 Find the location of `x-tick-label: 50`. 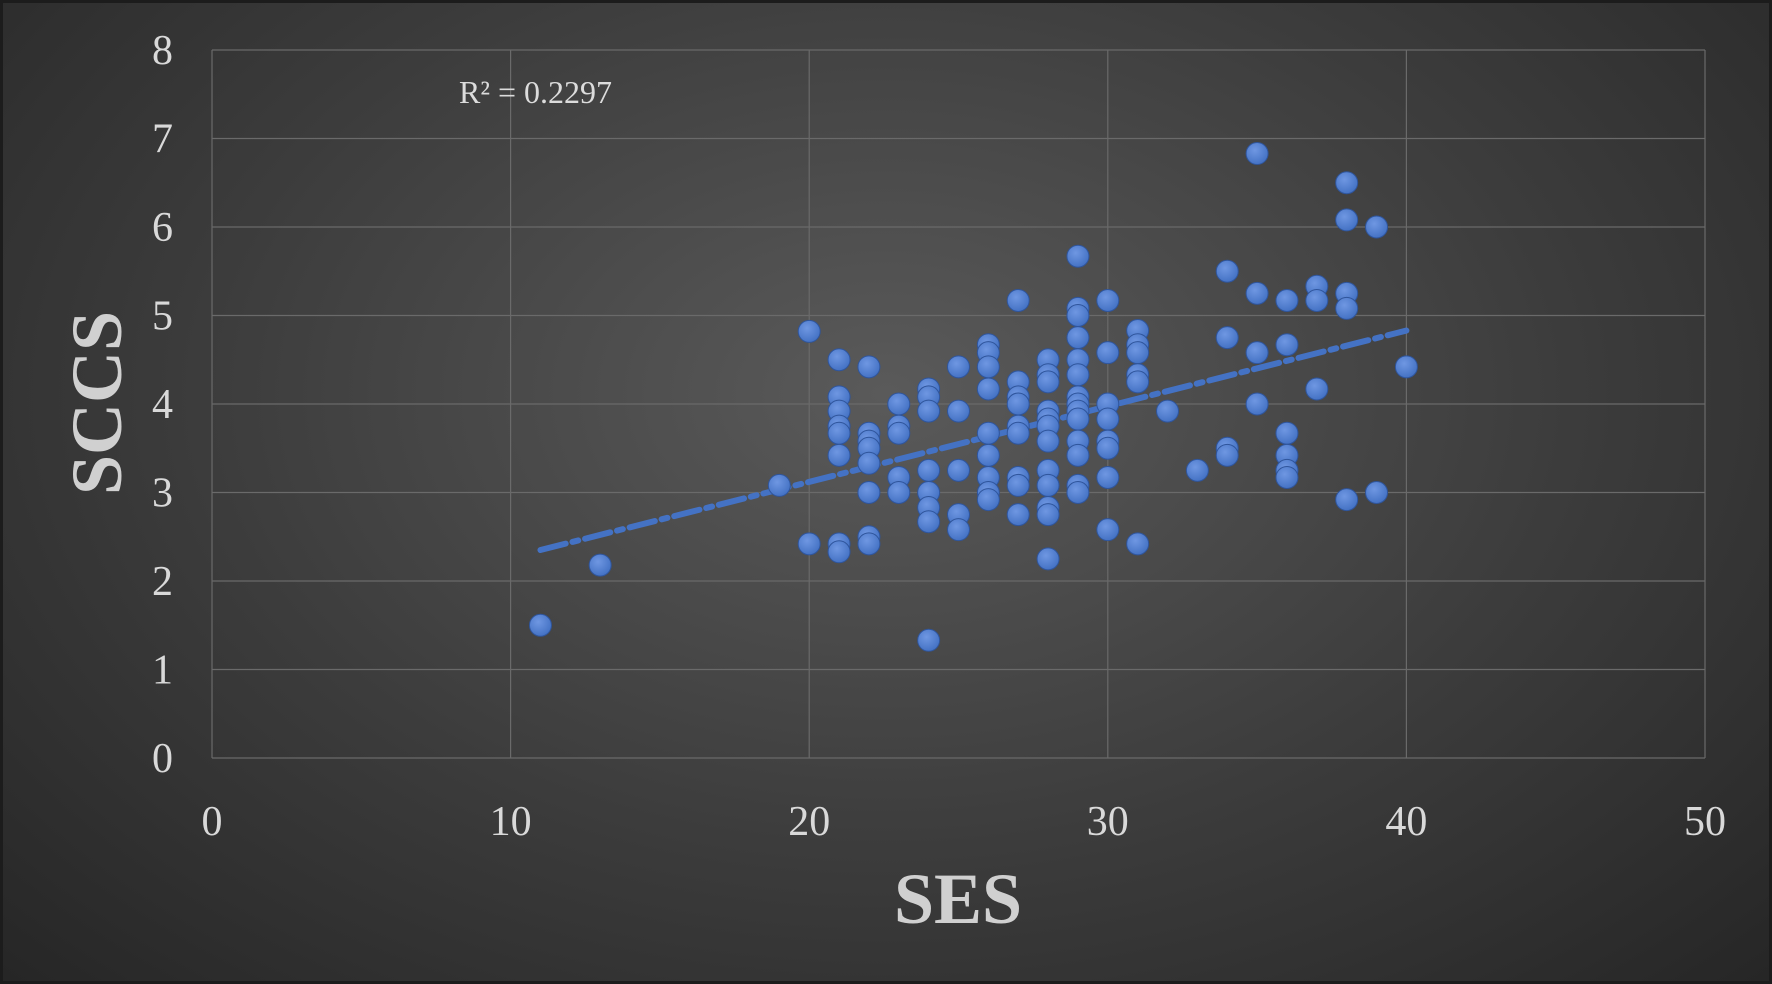

x-tick-label: 50 is located at coordinates (1705, 822).